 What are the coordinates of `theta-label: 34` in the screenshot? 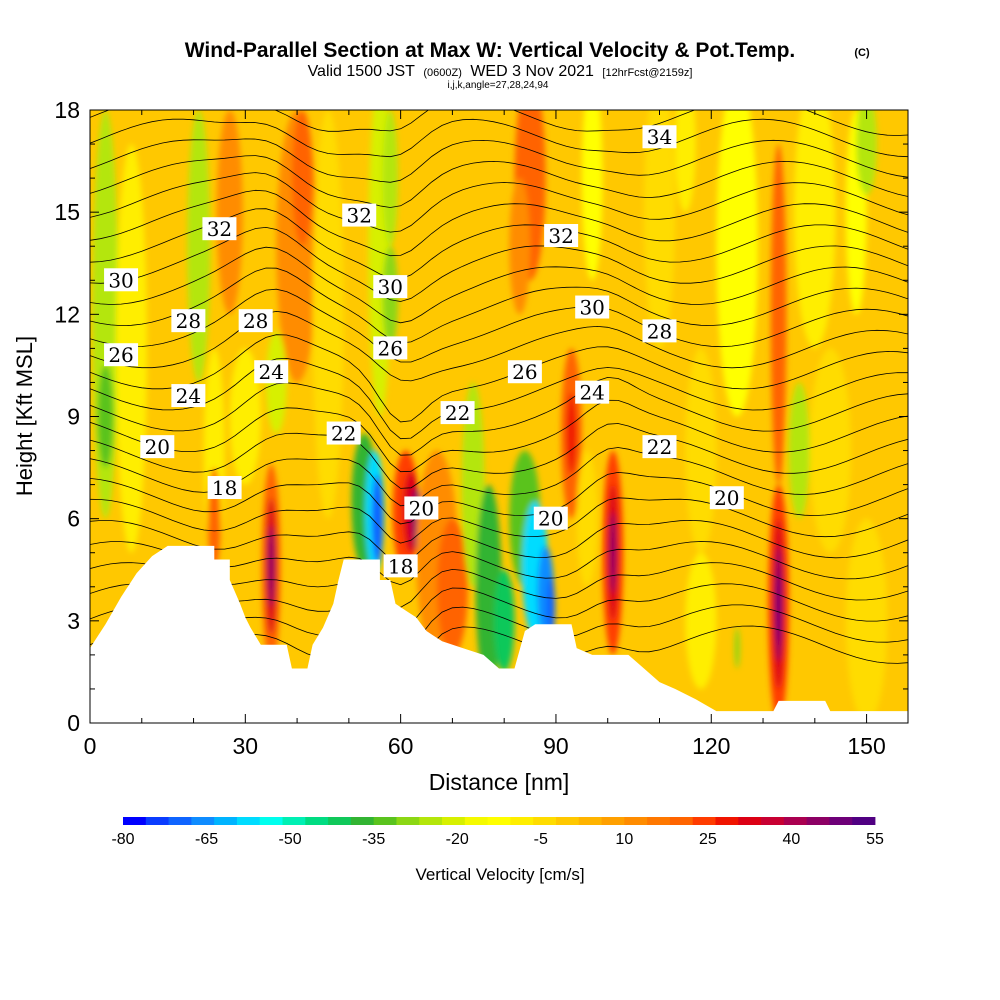 It's located at (659, 137).